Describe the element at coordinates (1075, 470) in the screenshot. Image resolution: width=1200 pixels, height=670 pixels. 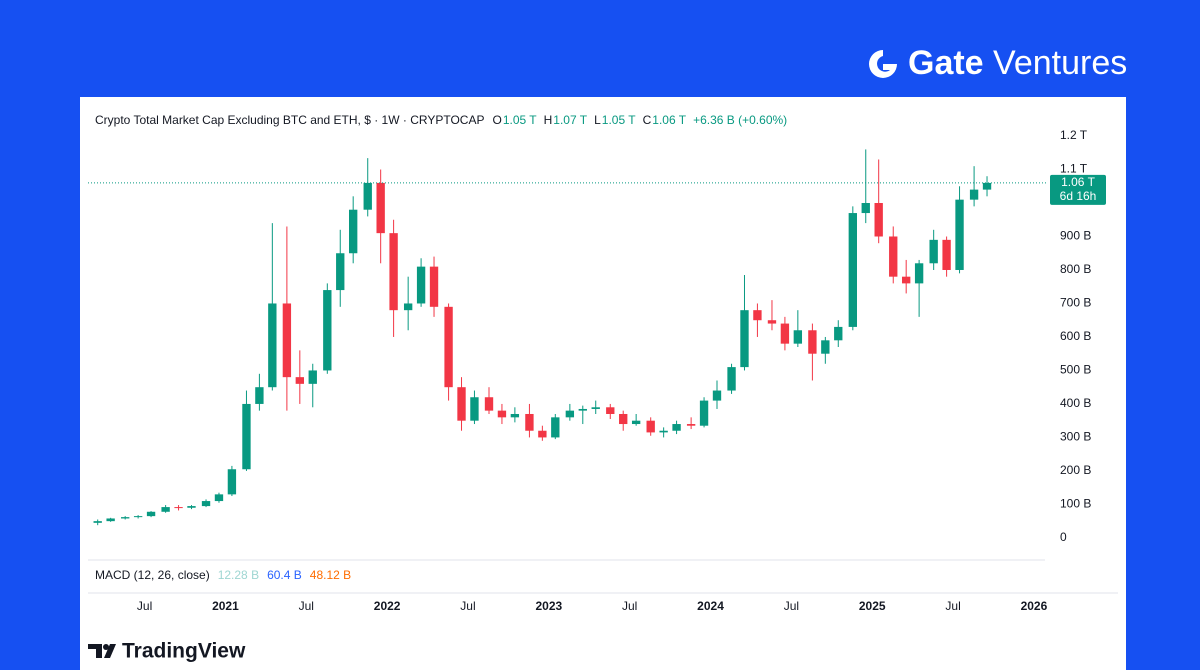
I see `y-tick-label: 200 B` at that location.